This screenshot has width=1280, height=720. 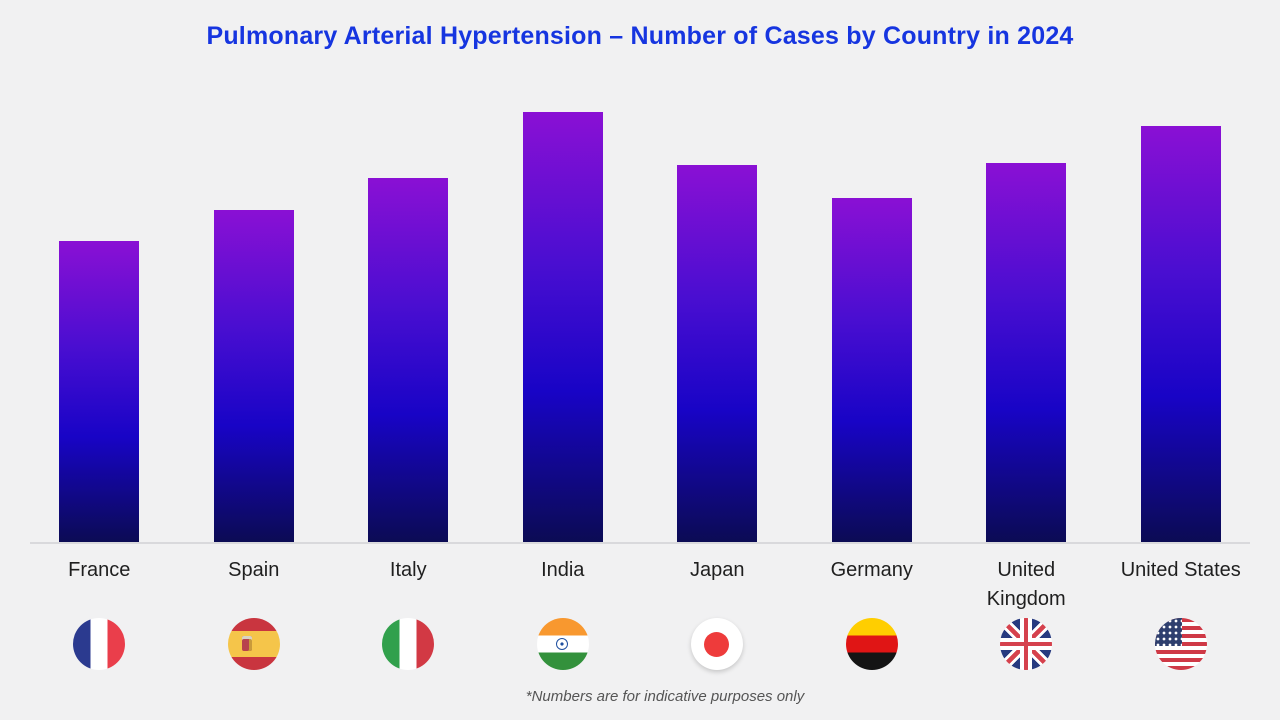 What do you see at coordinates (640, 644) in the screenshot?
I see `flags-row` at bounding box center [640, 644].